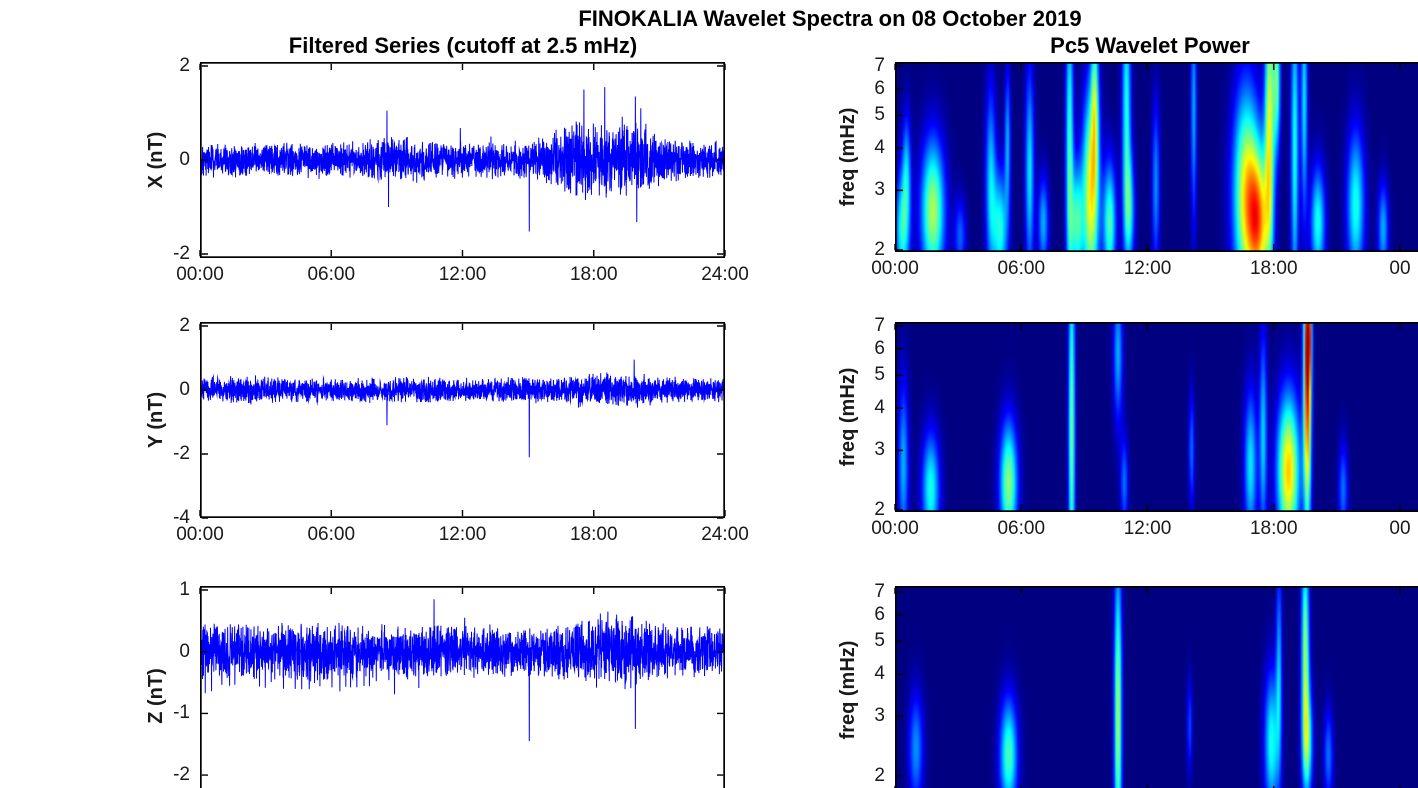 Image resolution: width=1418 pixels, height=788 pixels. Describe the element at coordinates (879, 65) in the screenshot. I see `ytick-label-wavelet-power-x: 7` at that location.